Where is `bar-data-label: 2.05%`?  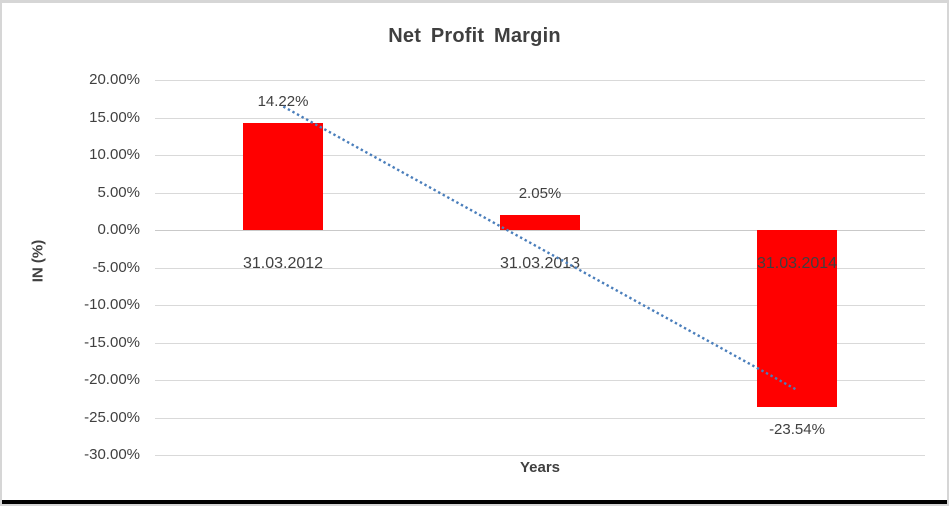 bar-data-label: 2.05% is located at coordinates (540, 193).